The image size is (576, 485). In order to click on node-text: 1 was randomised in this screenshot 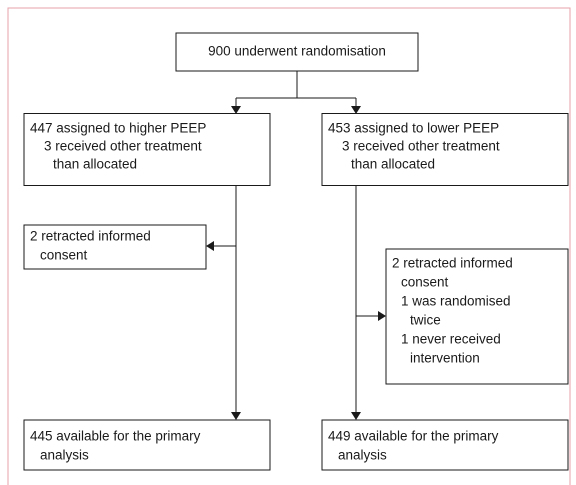, I will do `click(456, 301)`.